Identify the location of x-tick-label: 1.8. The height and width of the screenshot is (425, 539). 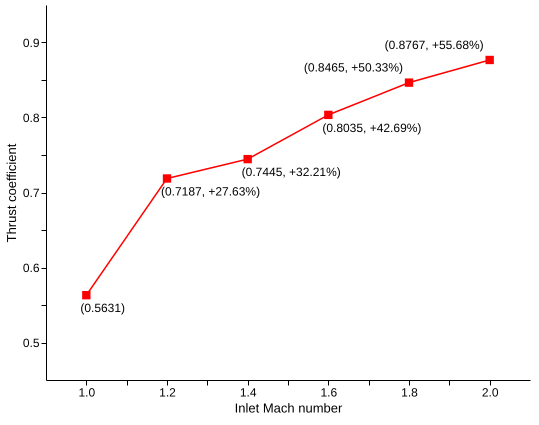
(409, 393).